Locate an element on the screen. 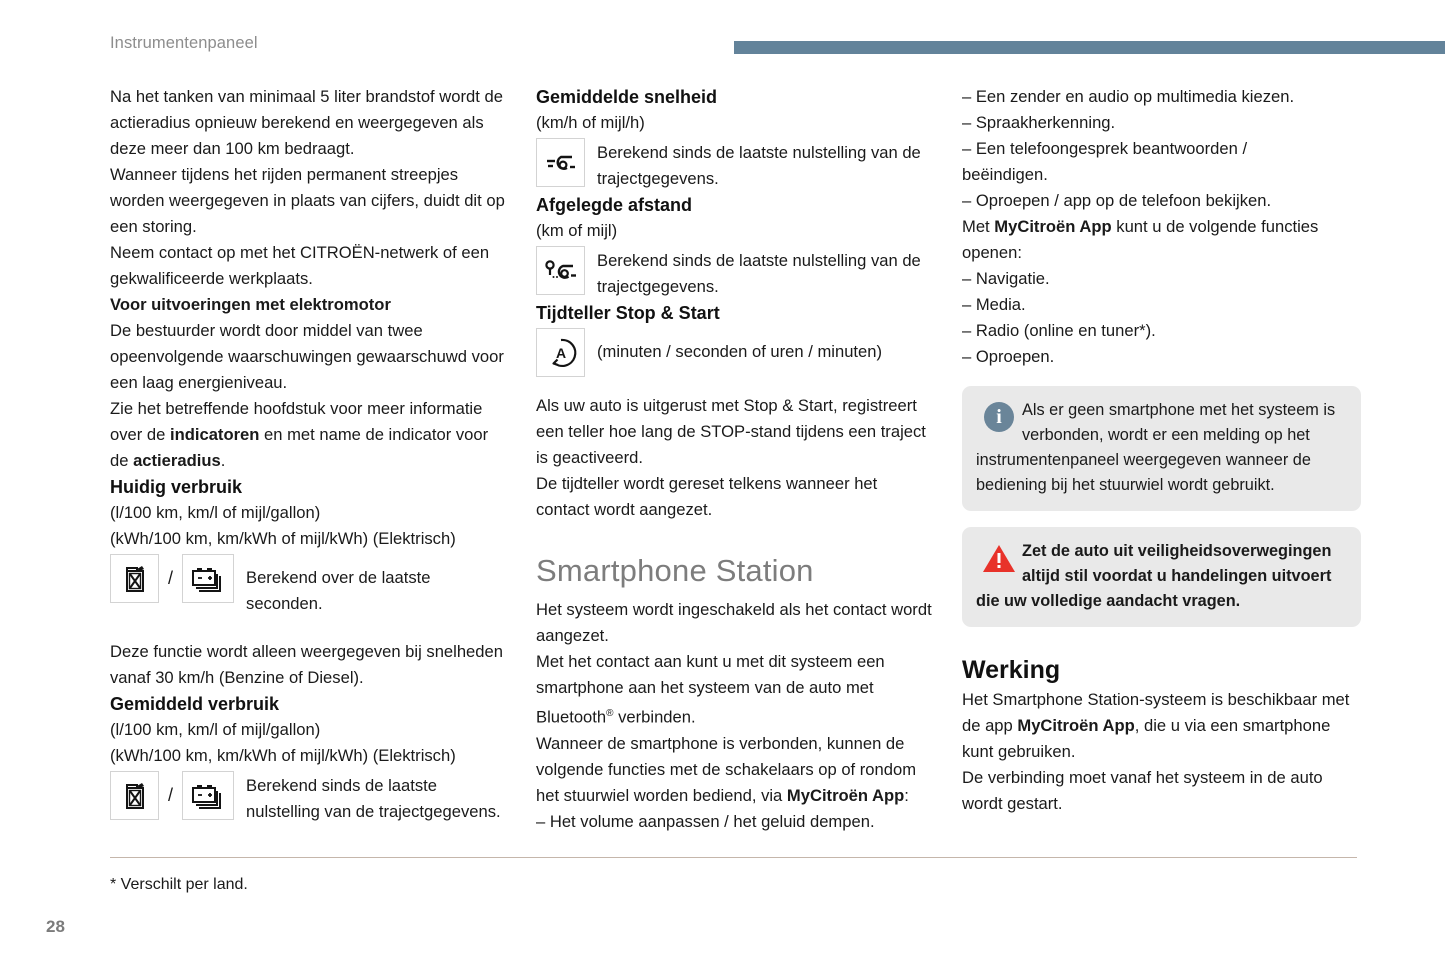 The image size is (1445, 963). svg-text: A is located at coordinates (560, 353).